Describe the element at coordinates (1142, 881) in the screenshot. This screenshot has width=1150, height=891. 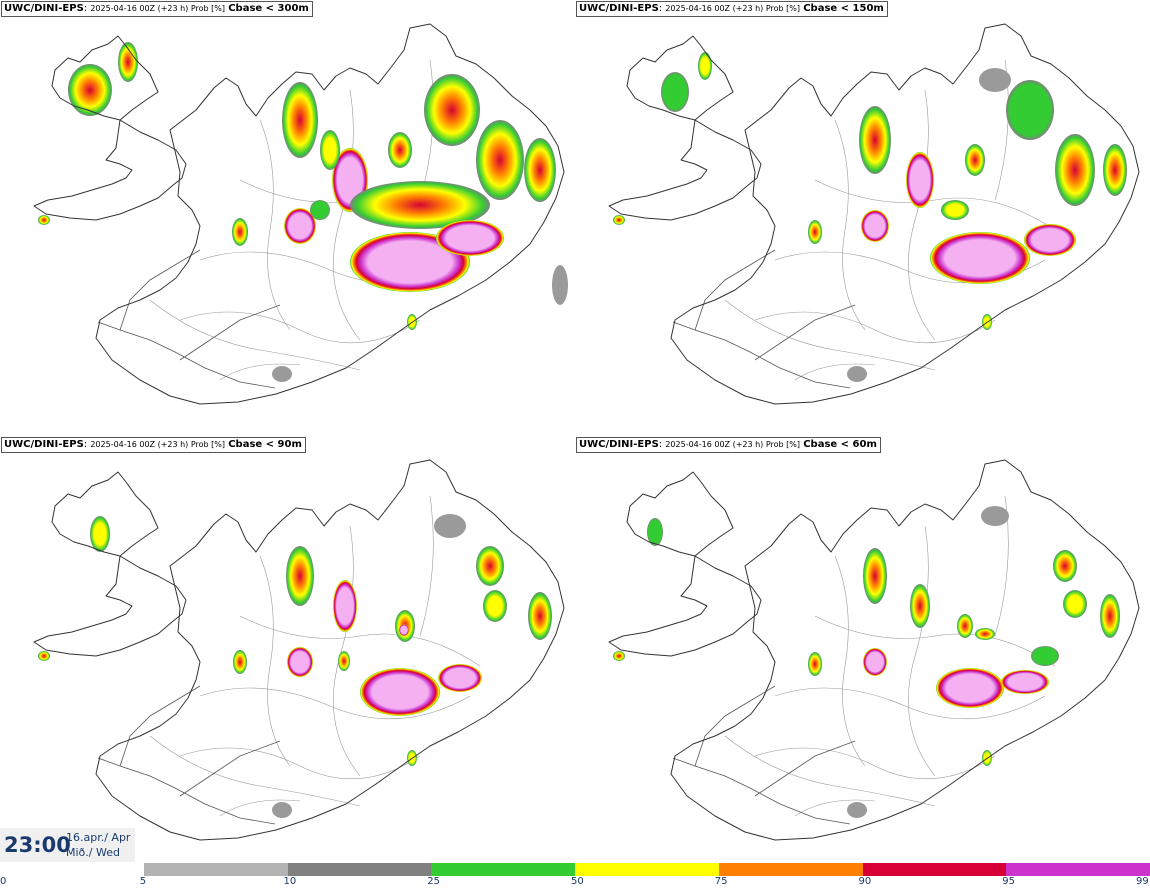
I see `colorbar-tick-label: 99` at that location.